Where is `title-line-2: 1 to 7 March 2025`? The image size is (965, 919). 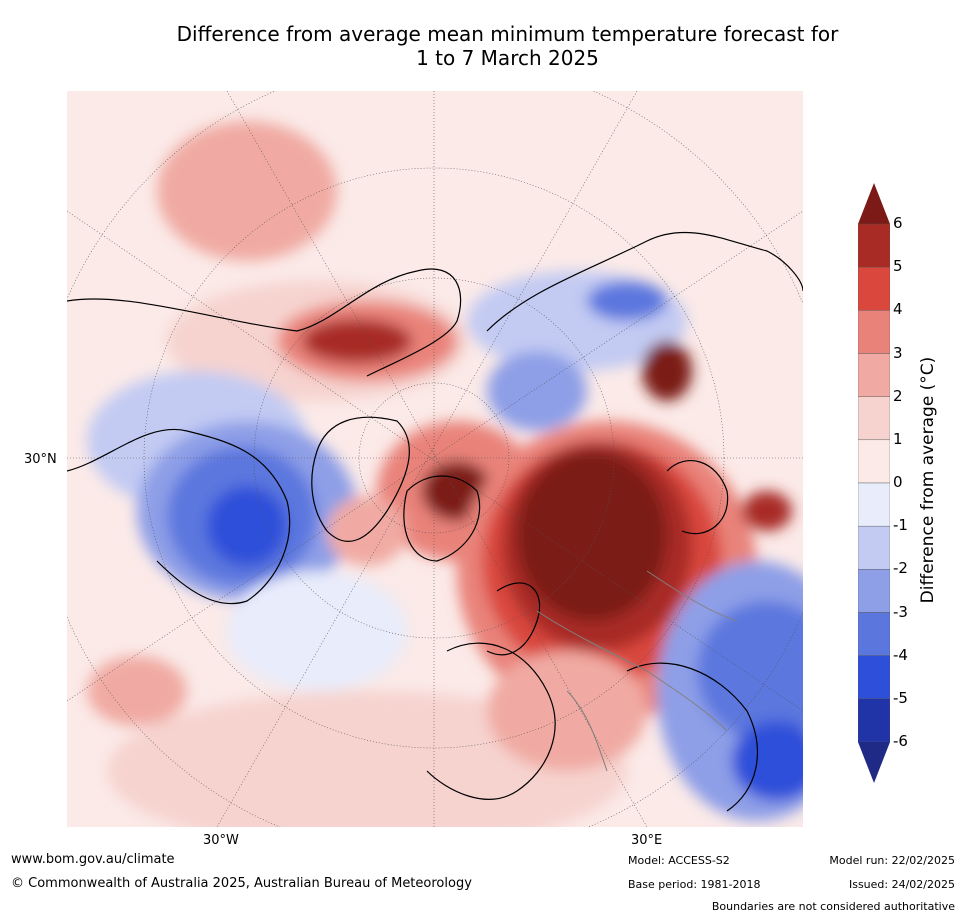 title-line-2: 1 to 7 March 2025 is located at coordinates (507, 58).